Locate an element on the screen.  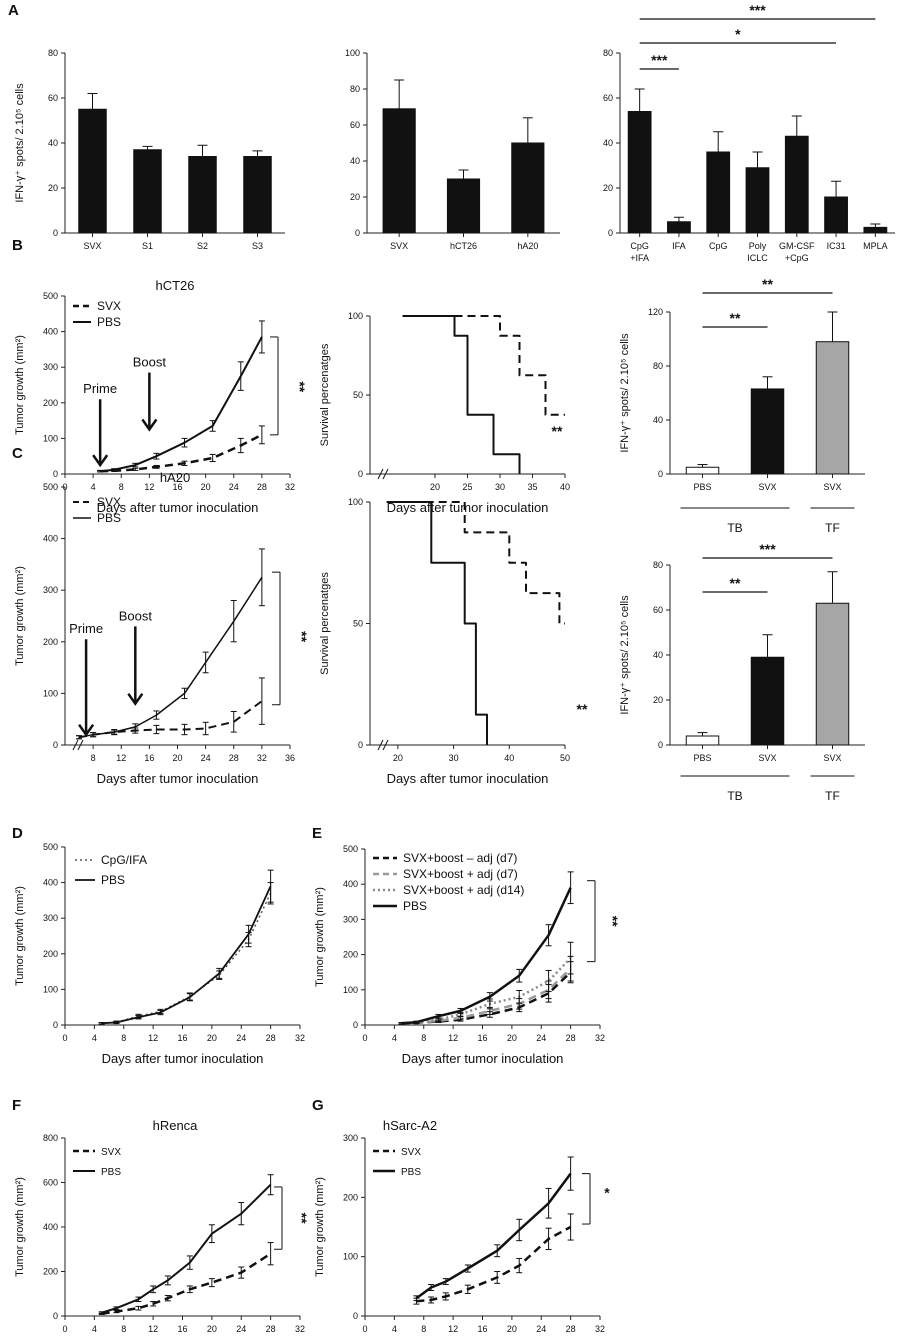
chart-title: hRenca is located at coordinates (176, 1125).